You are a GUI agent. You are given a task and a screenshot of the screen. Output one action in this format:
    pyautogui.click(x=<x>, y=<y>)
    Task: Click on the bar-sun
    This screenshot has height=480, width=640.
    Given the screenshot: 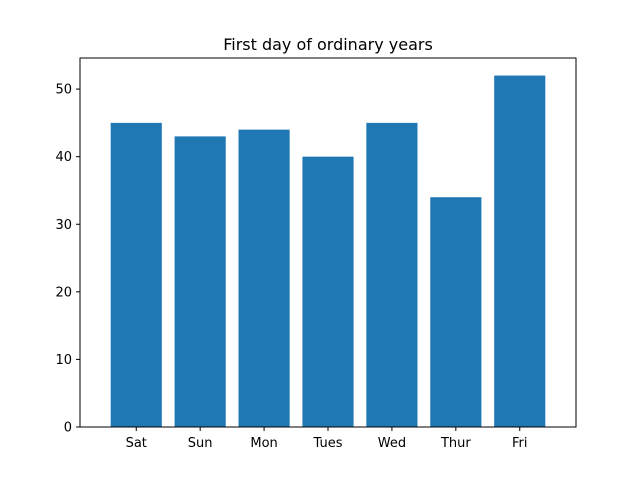 What is the action you would take?
    pyautogui.click(x=200, y=281)
    